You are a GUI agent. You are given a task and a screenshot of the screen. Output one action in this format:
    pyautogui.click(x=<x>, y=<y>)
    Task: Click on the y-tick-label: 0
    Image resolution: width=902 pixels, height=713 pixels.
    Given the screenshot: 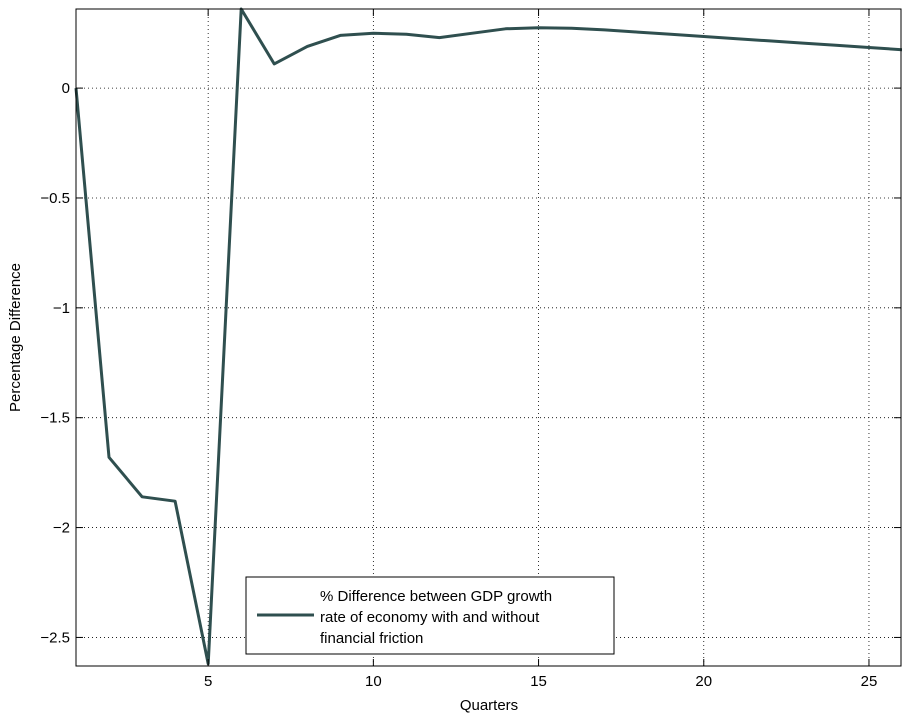 What is the action you would take?
    pyautogui.click(x=66, y=88)
    